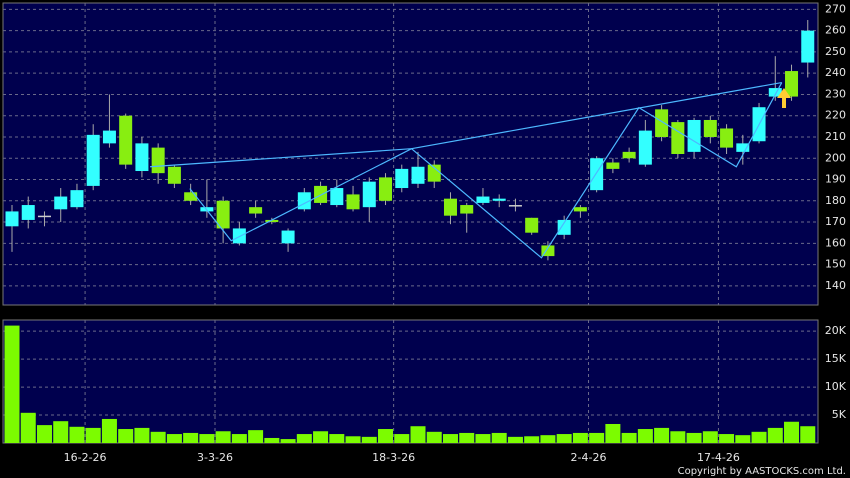 This screenshot has width=850, height=478. Describe the element at coordinates (835, 157) in the screenshot. I see `y-tick-label: 200` at that location.